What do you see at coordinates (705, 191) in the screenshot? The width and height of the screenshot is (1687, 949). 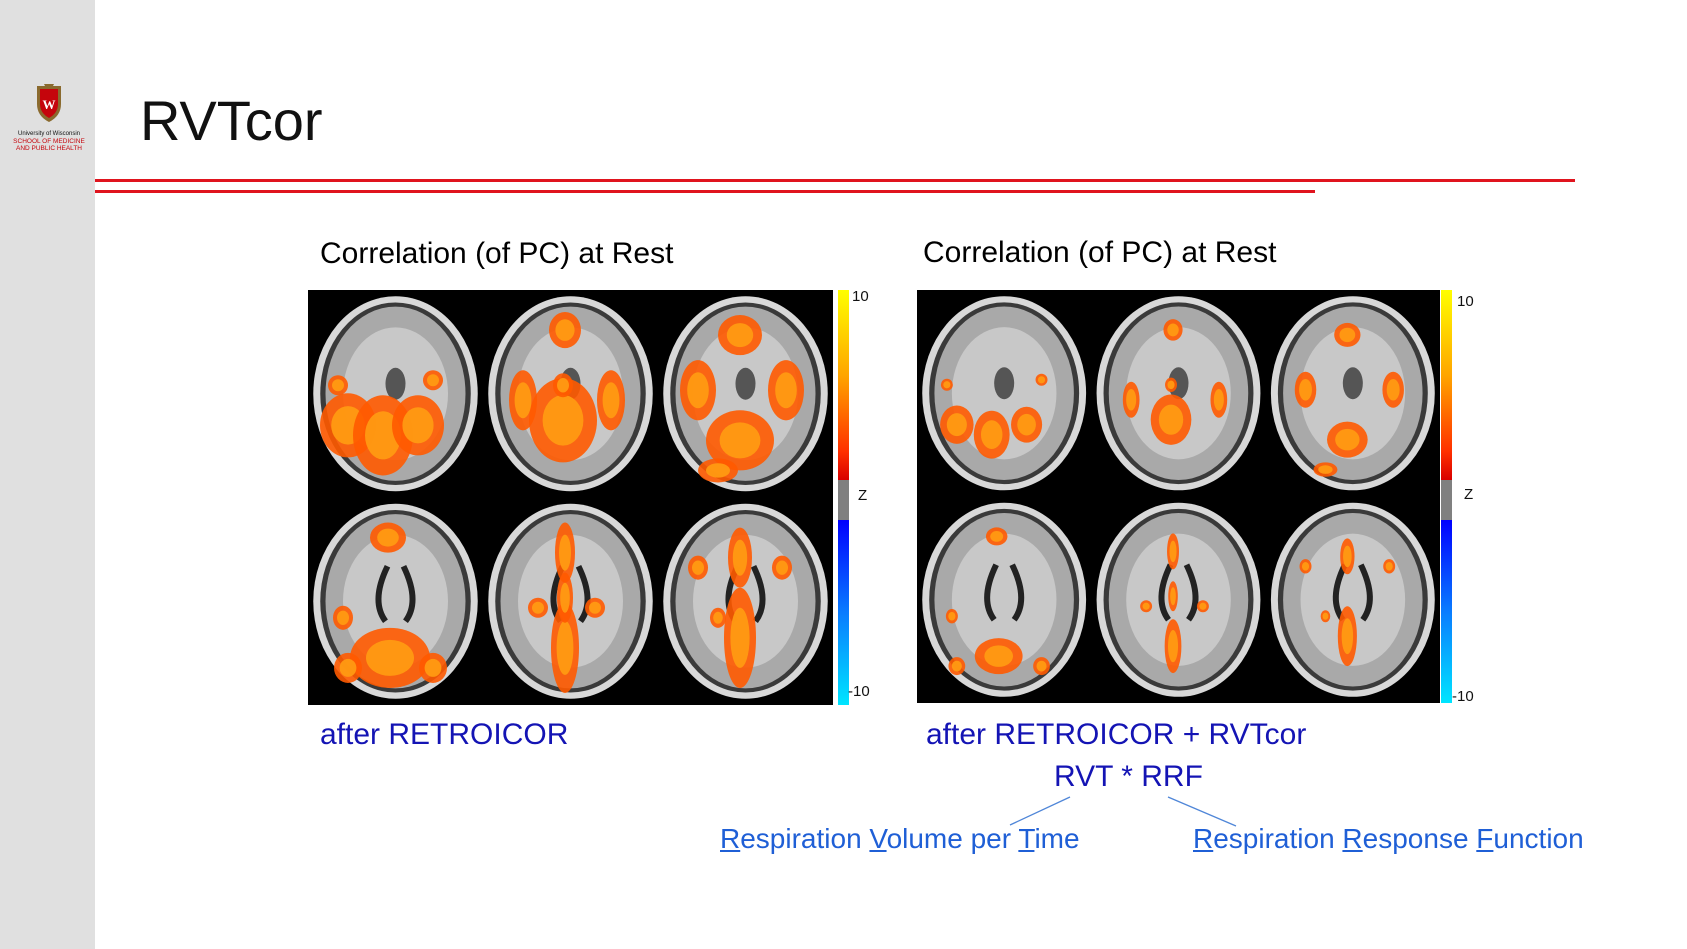 I see `title-rule-bottom` at bounding box center [705, 191].